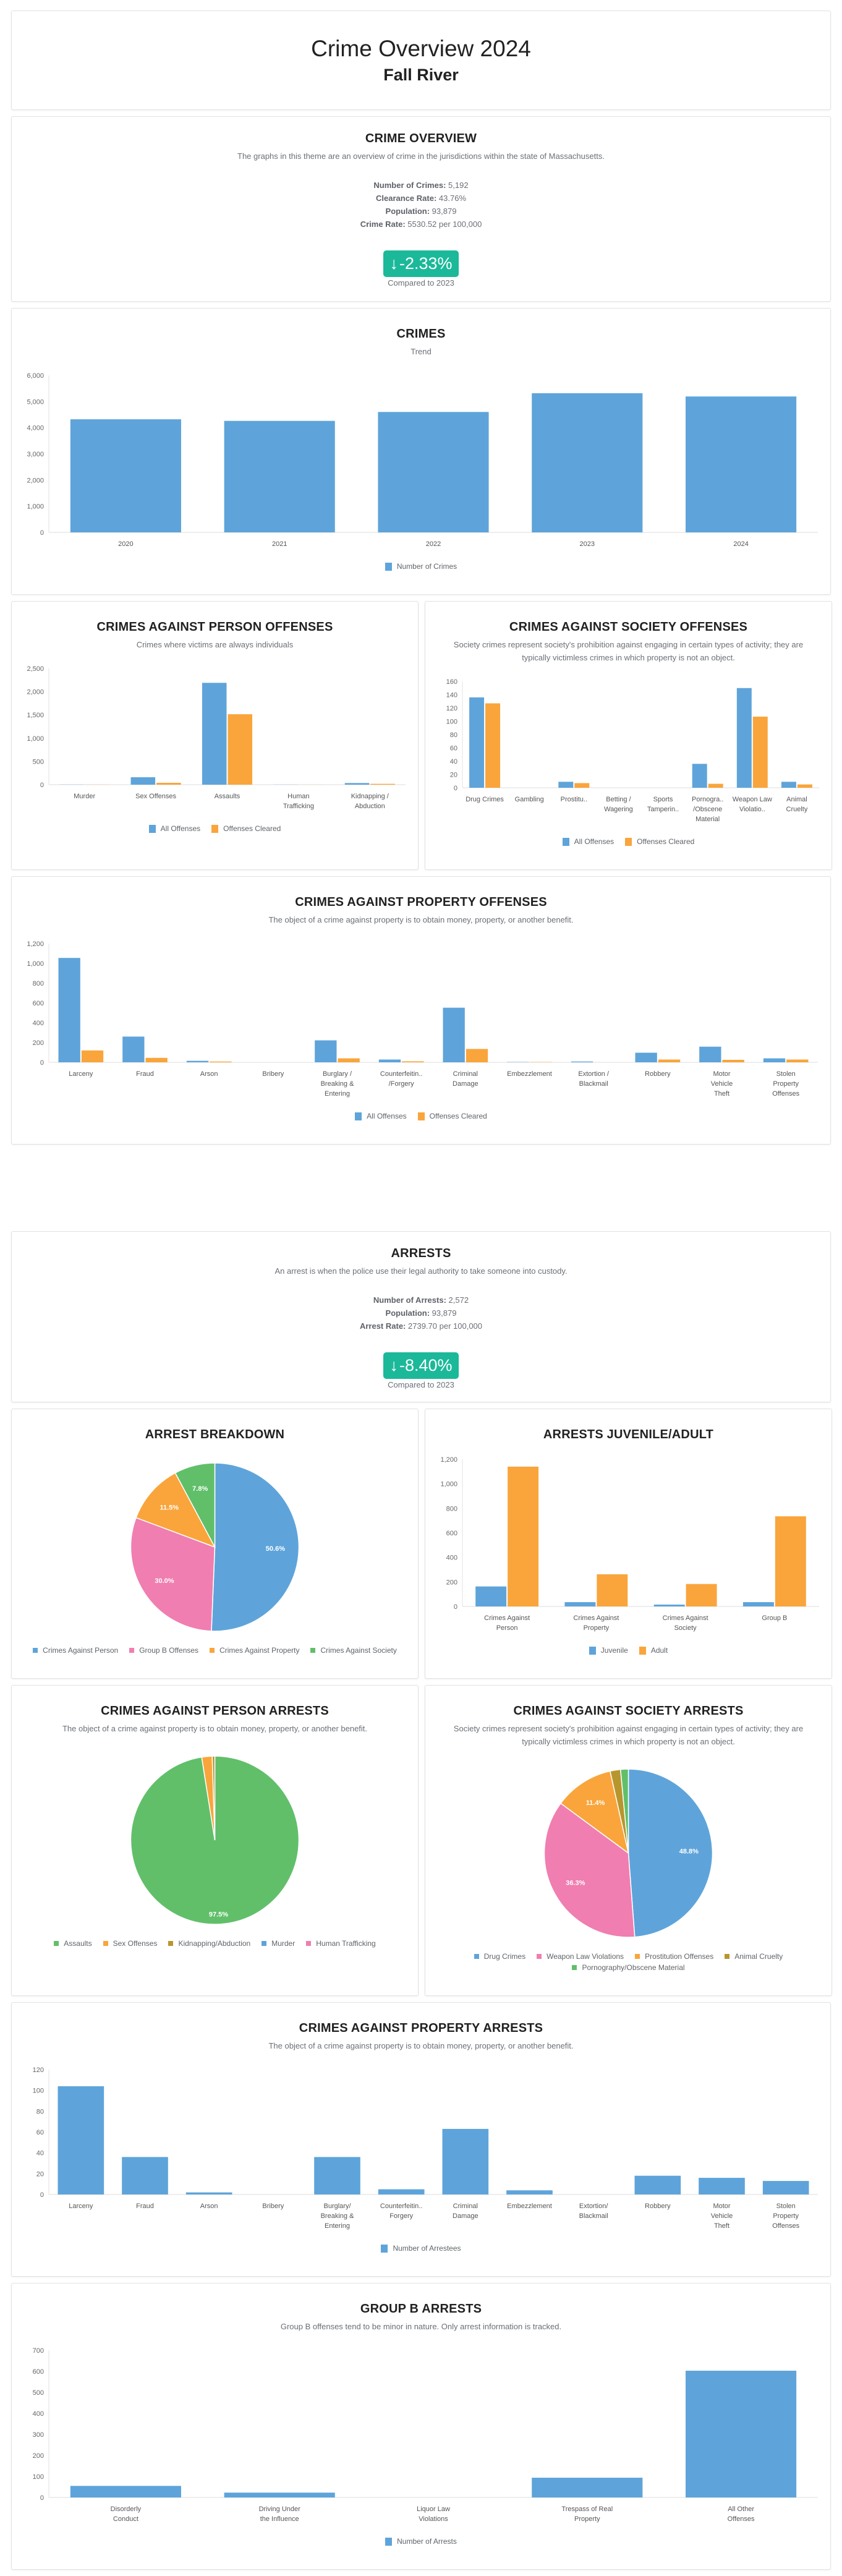 The image size is (842, 2576). Describe the element at coordinates (774, 1060) in the screenshot. I see `bar-all-offenses-stolen-property-offenses` at that location.